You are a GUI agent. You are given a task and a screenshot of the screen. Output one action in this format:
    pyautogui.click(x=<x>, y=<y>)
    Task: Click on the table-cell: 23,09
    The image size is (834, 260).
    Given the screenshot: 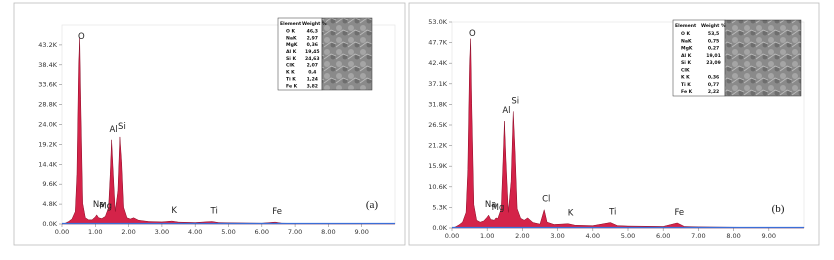 What is the action you would take?
    pyautogui.click(x=713, y=63)
    